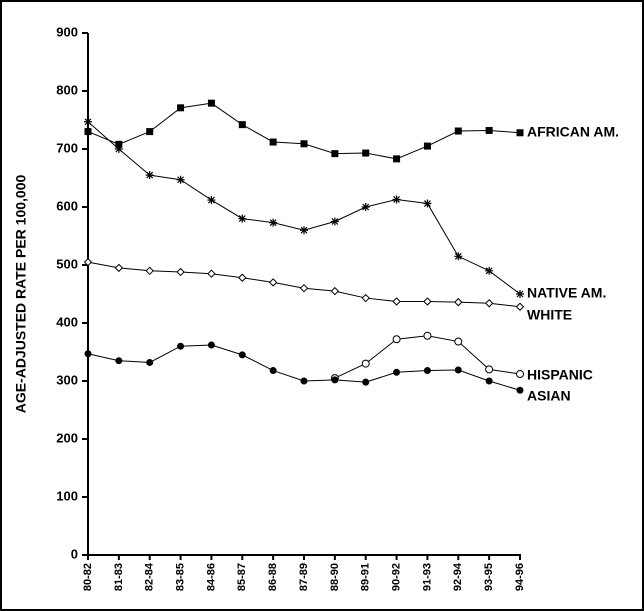  I want to click on x-tick-label: 85-87, so click(242, 577).